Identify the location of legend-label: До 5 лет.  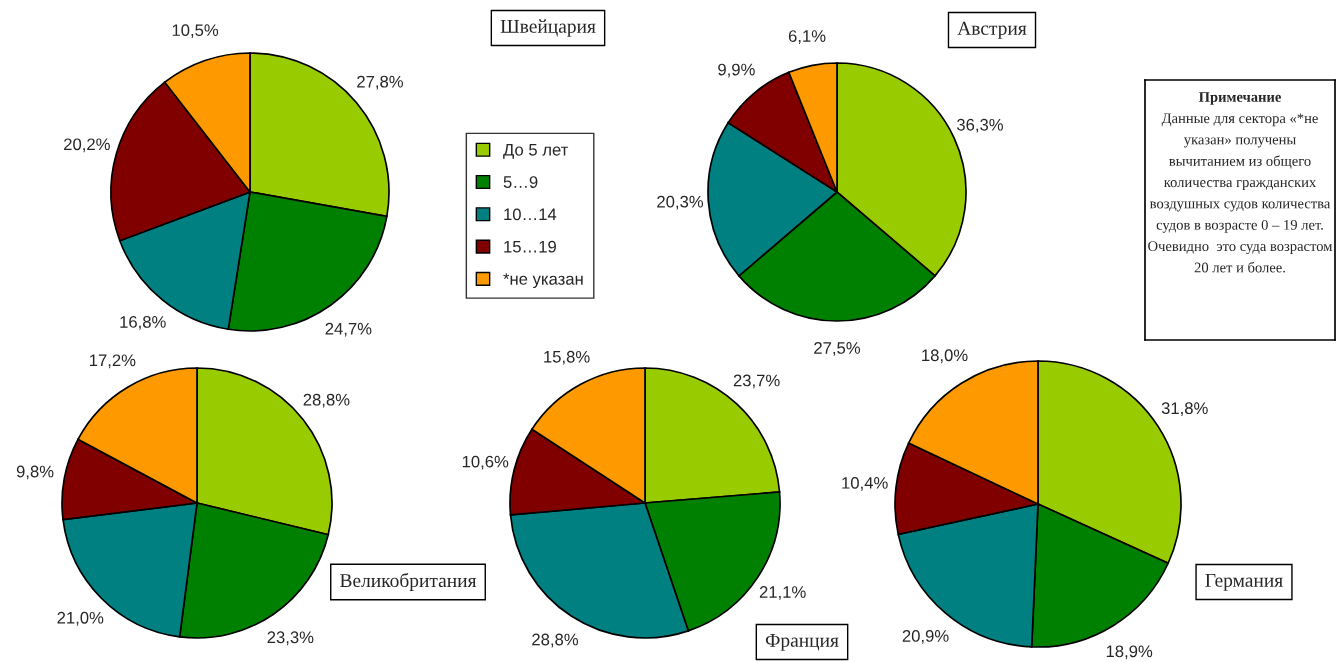
(536, 151).